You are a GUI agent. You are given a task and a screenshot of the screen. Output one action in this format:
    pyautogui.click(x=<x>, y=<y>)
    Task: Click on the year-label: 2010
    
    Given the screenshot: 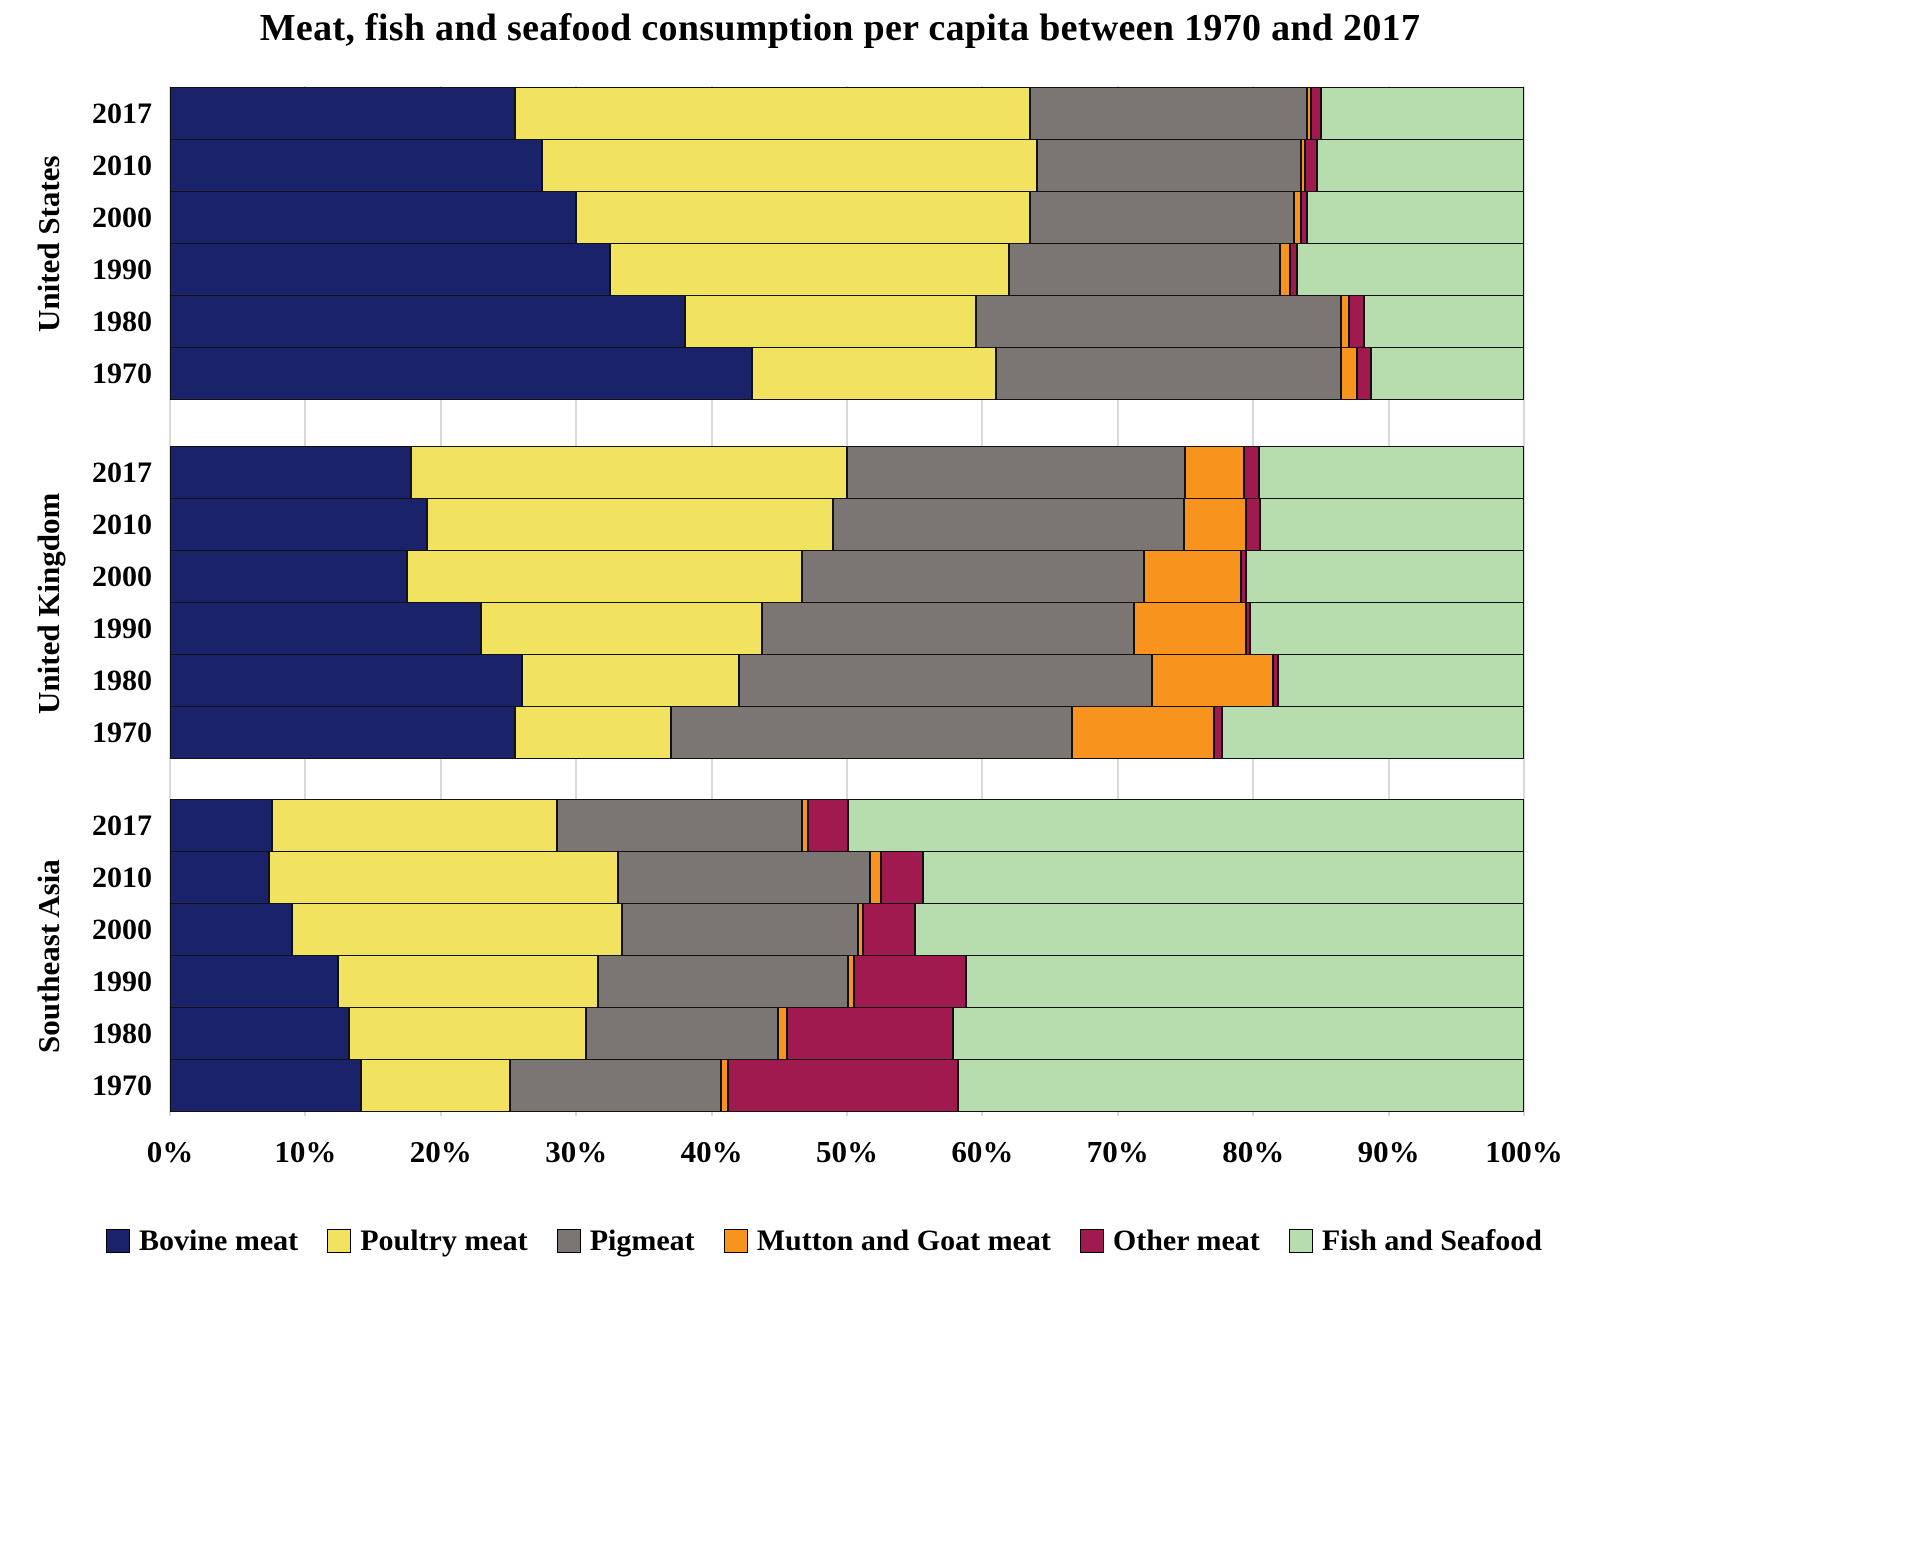 What is the action you would take?
    pyautogui.click(x=122, y=165)
    